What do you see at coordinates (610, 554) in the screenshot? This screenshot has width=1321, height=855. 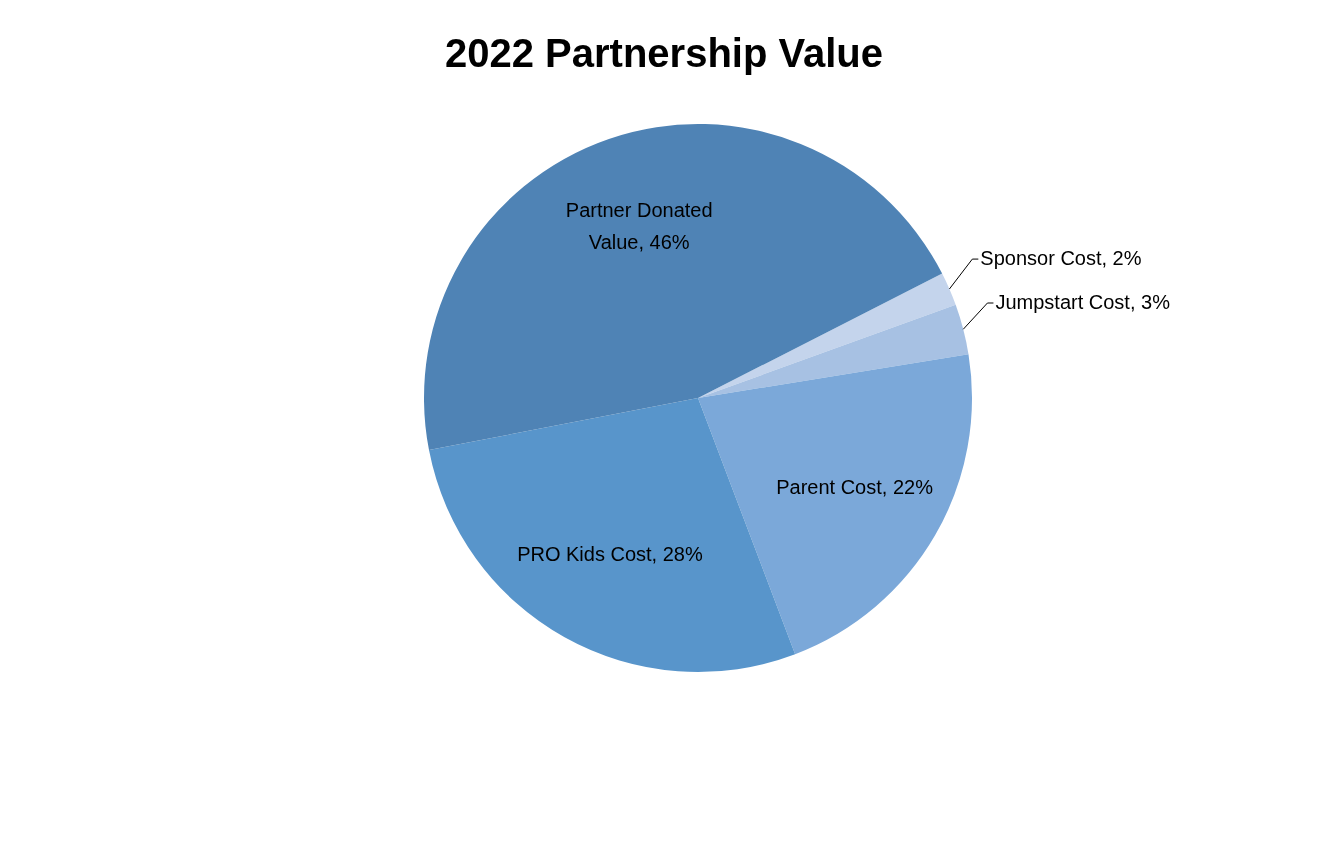 I see `slice-label: PRO Kids Cost, 28%` at bounding box center [610, 554].